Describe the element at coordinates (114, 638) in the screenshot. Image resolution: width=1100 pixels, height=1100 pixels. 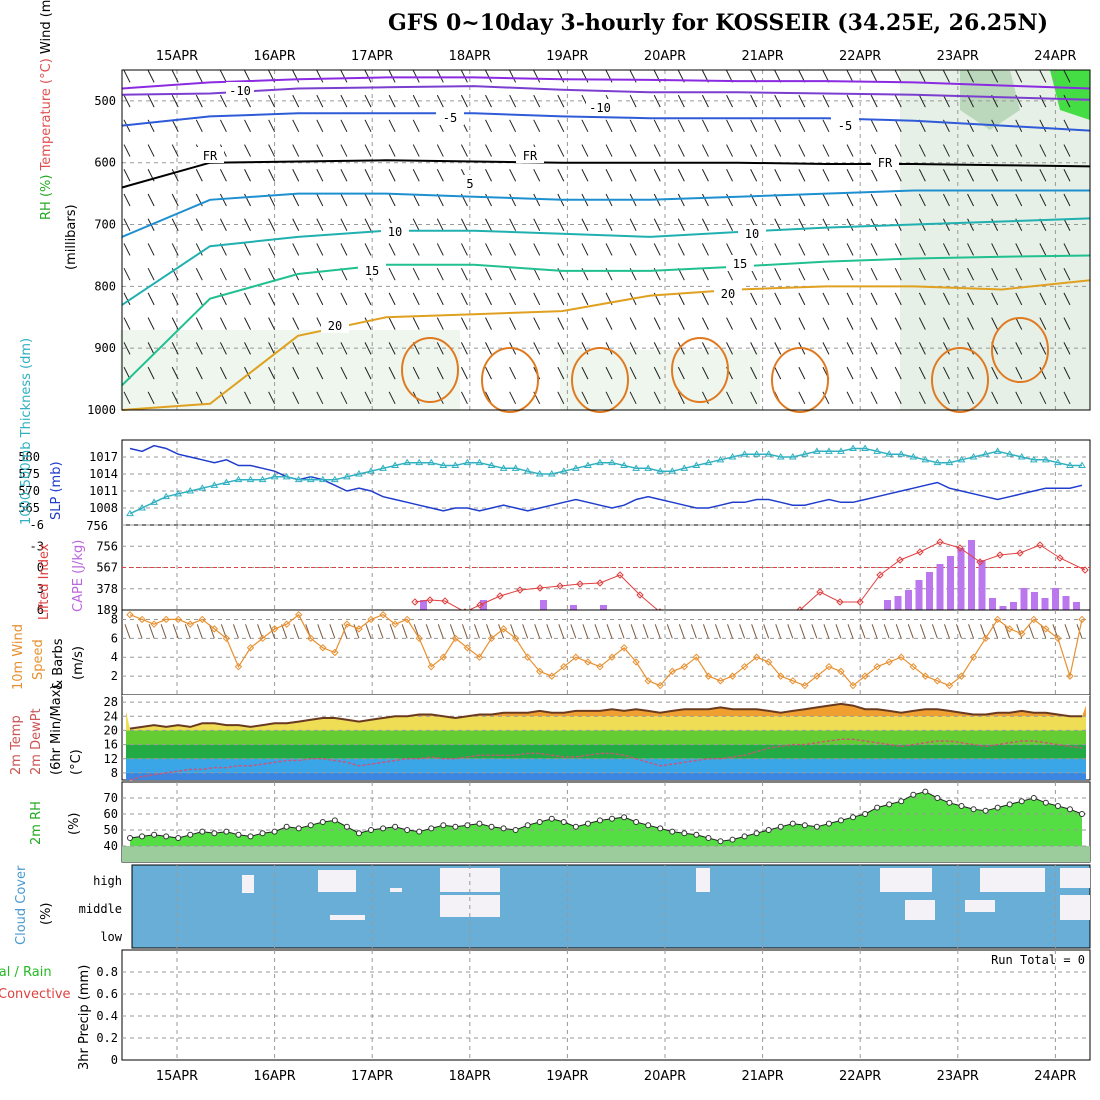
I see `y-tick-label: 6` at that location.